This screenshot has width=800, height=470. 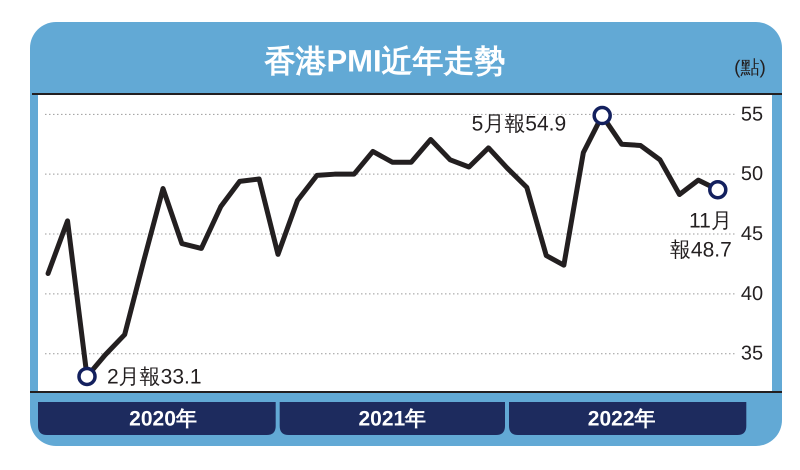 I want to click on y-tick-label: 35, so click(x=752, y=353).